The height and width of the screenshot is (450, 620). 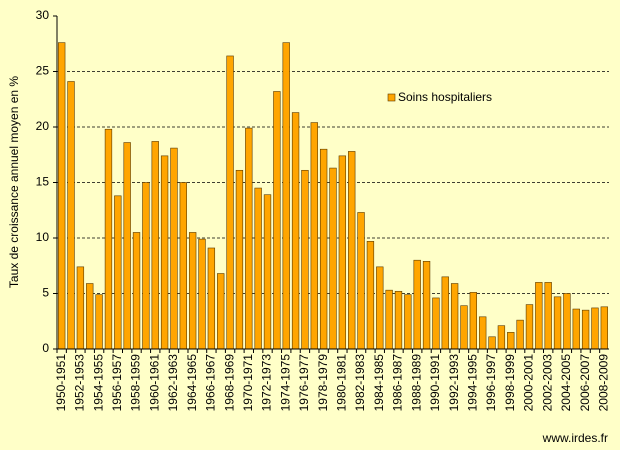 I want to click on x-tick-label: 1950-1951, so click(x=61, y=383).